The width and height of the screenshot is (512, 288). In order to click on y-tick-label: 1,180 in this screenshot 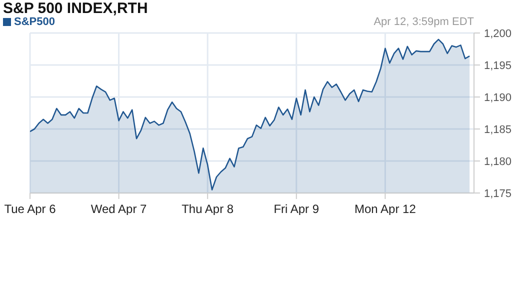, I will do `click(498, 162)`.